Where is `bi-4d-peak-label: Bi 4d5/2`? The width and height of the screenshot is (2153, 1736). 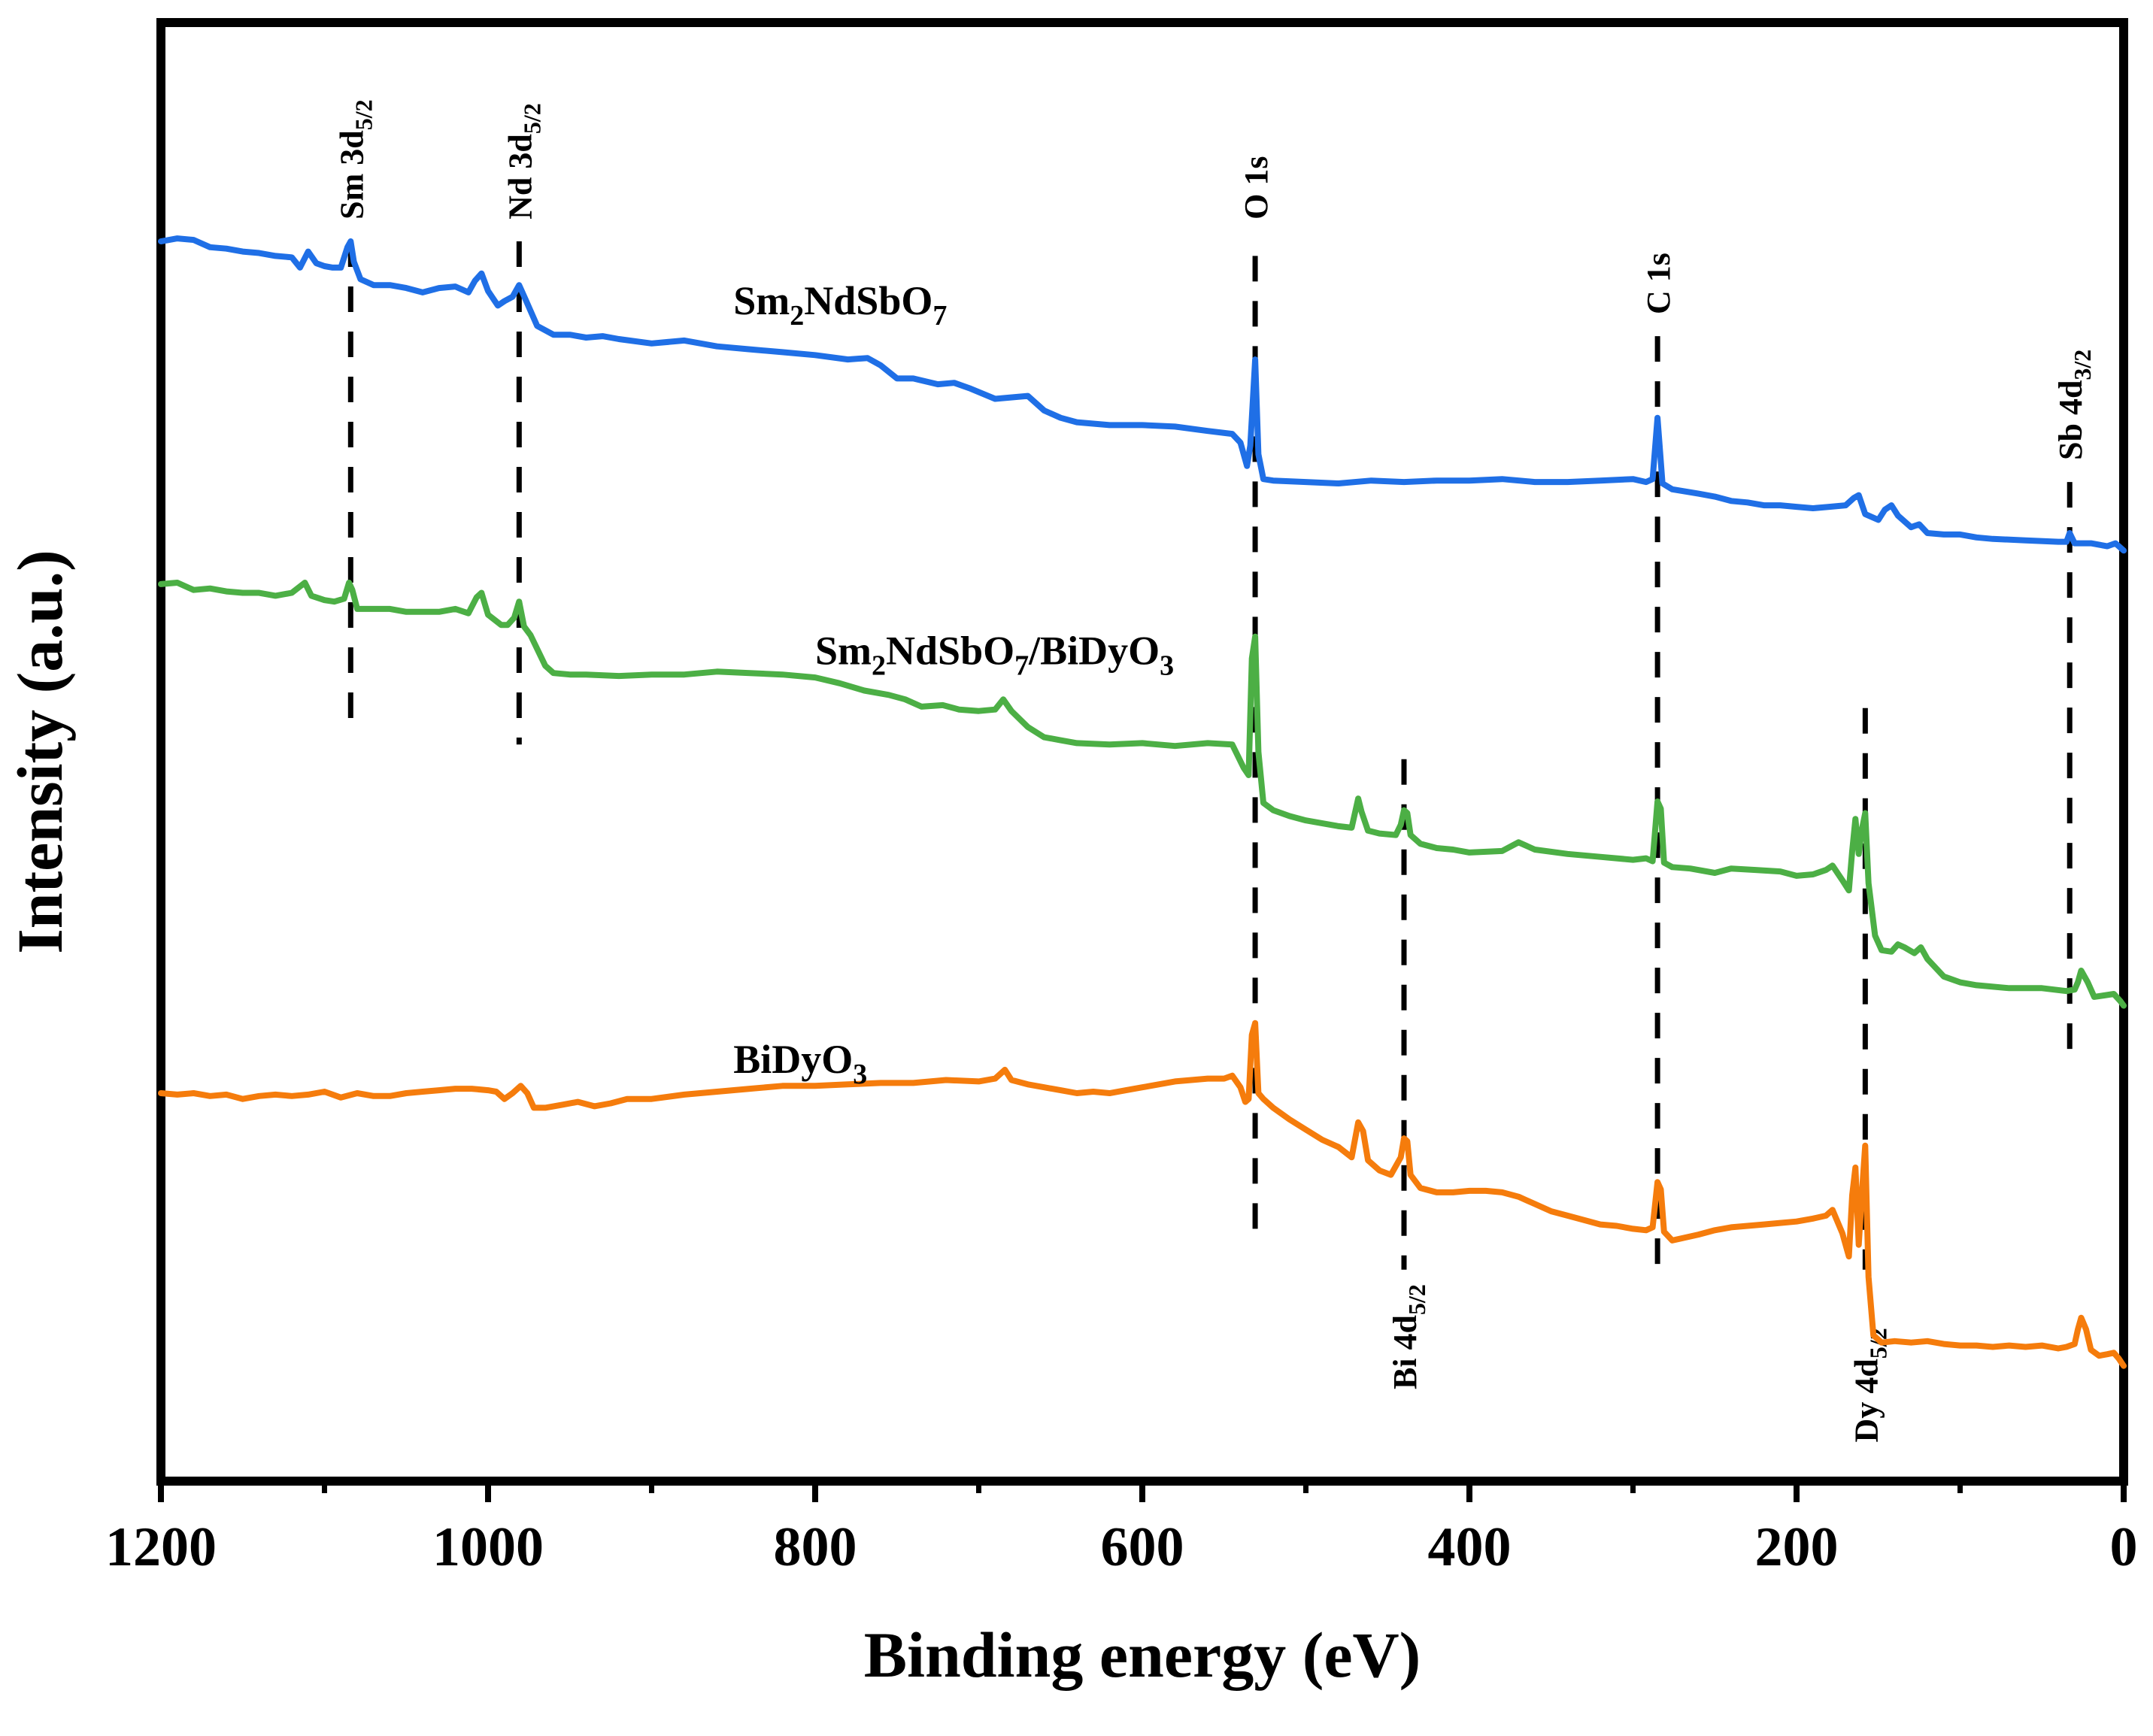 bi-4d-peak-label: Bi 4d5/2 is located at coordinates (1408, 1336).